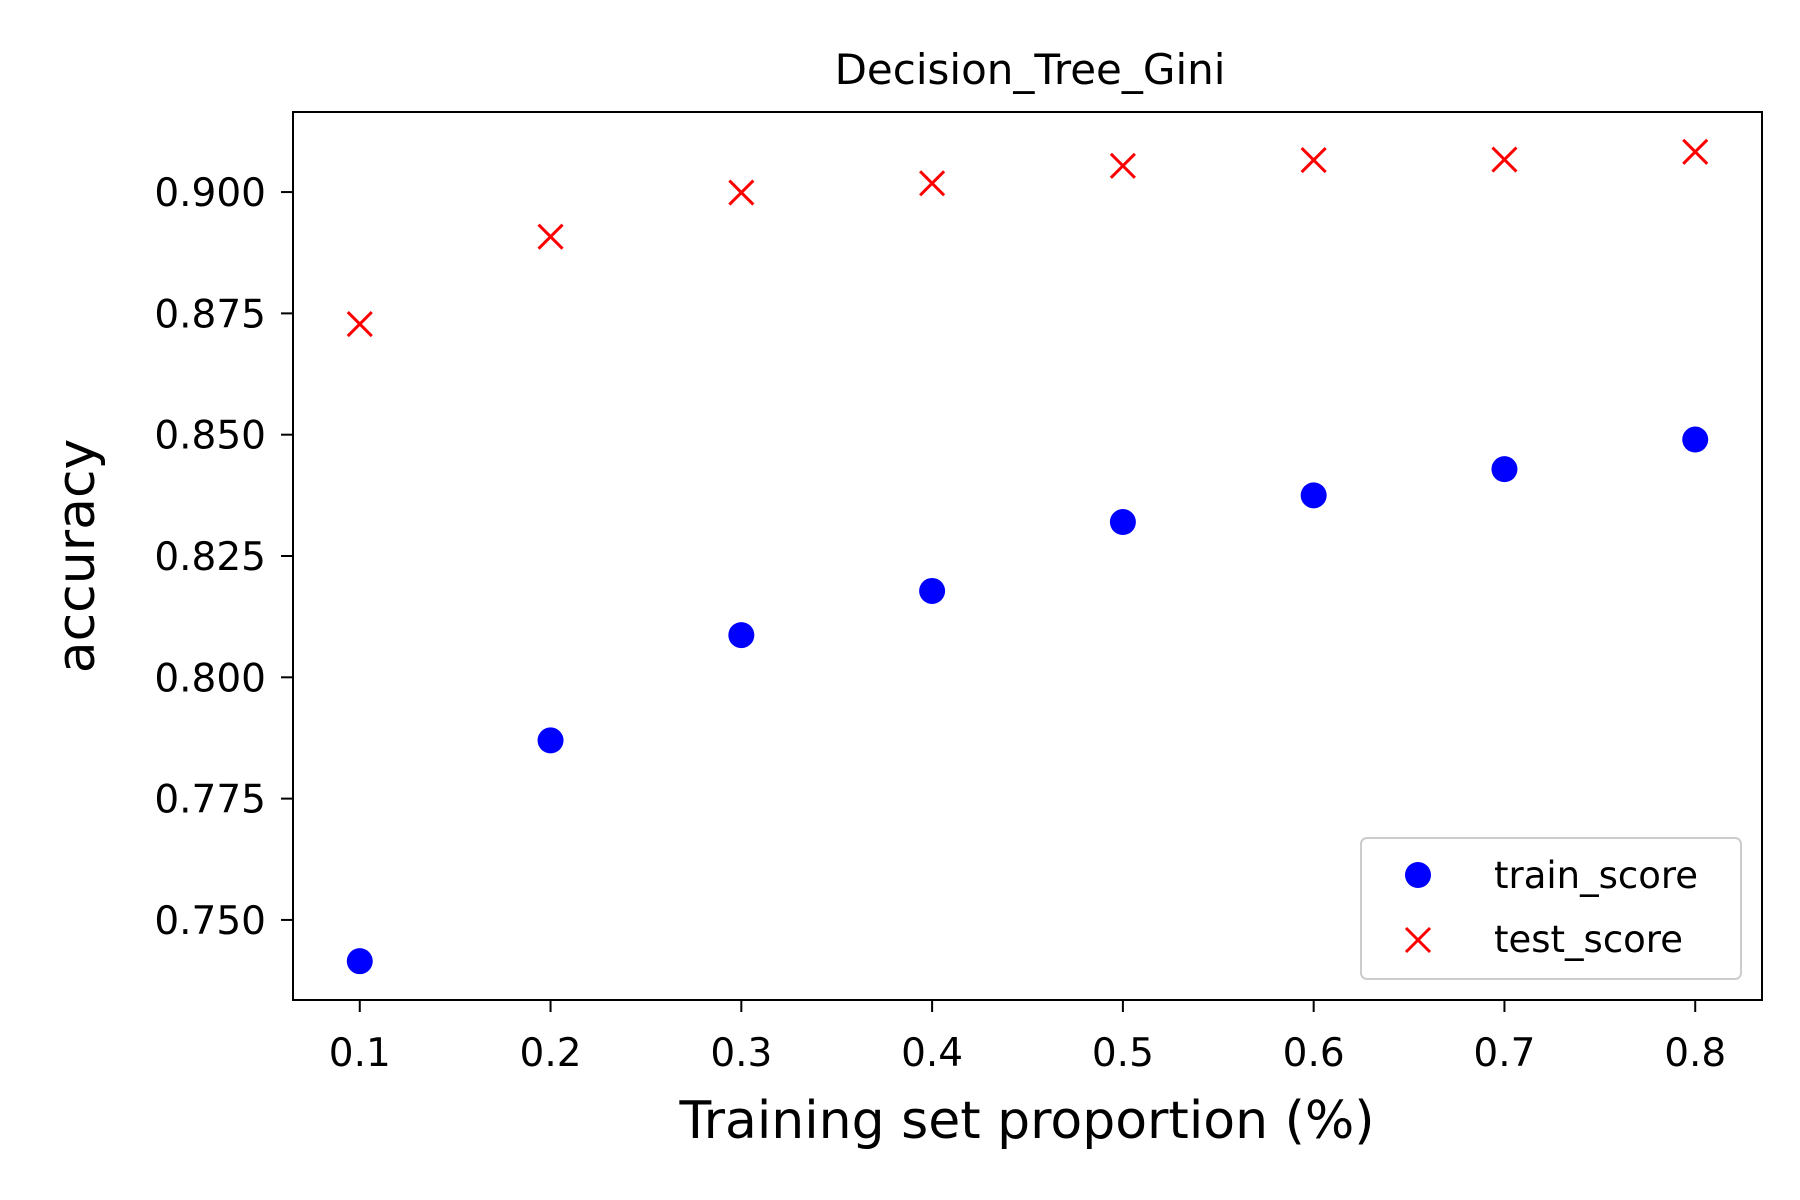 This screenshot has height=1200, width=1800. I want to click on x-tick-label: 0.5, so click(1123, 1053).